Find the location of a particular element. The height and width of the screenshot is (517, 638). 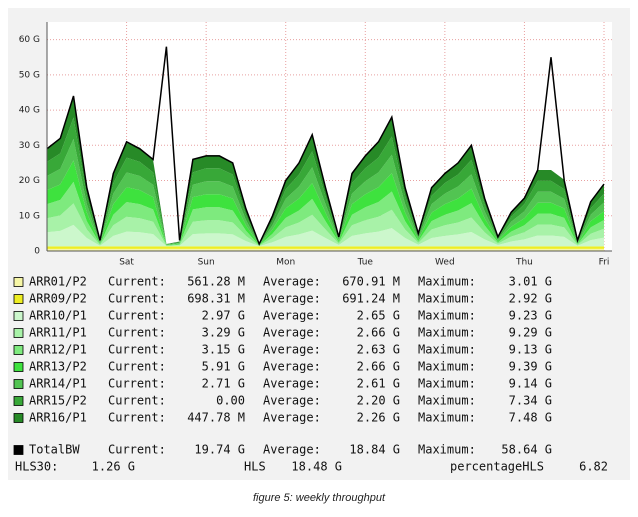

stat-value: 19.74 G is located at coordinates (219, 450).